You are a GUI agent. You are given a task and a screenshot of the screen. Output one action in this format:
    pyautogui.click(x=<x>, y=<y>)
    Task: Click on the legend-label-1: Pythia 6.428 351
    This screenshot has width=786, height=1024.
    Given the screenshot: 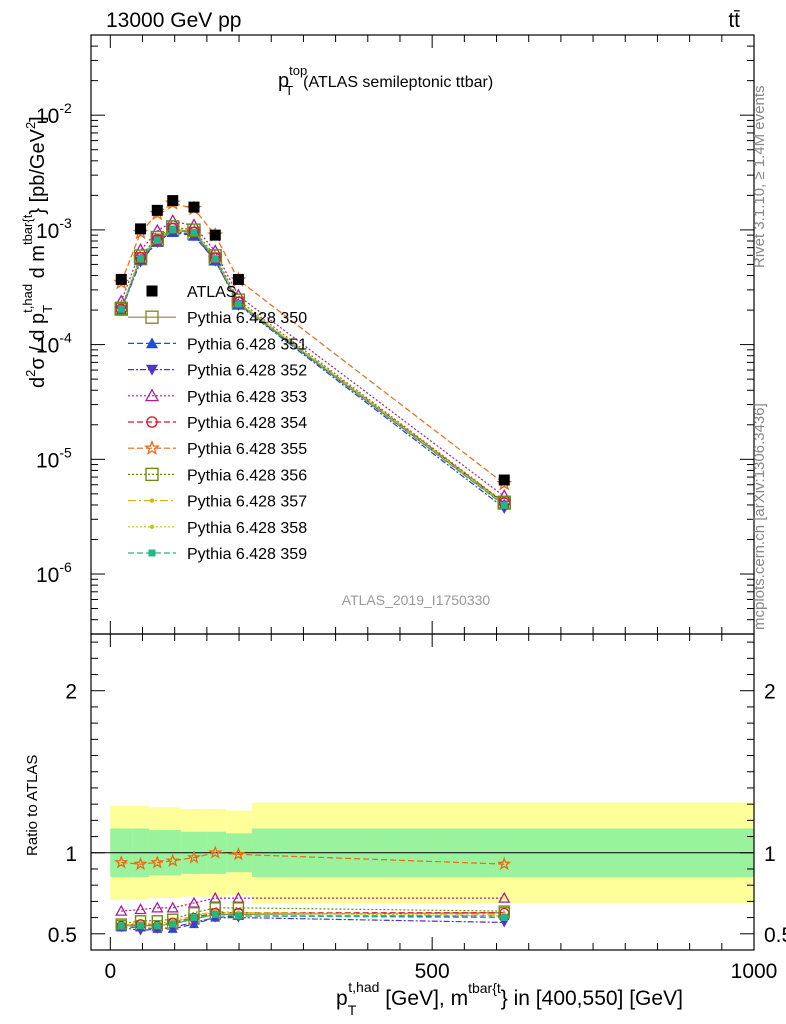 What is the action you would take?
    pyautogui.click(x=247, y=344)
    